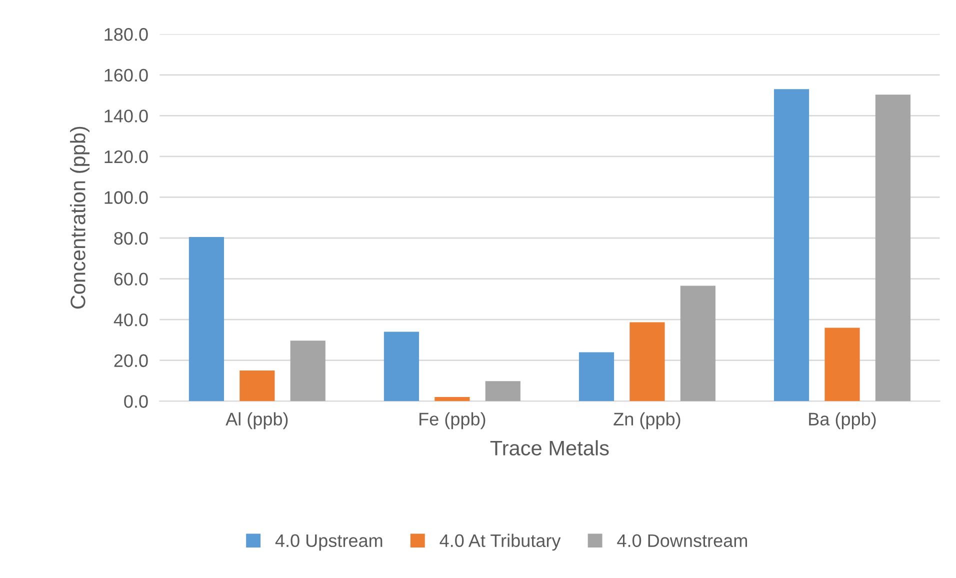 This screenshot has width=956, height=578. Describe the element at coordinates (126, 116) in the screenshot. I see `y-tick-label: 140.0` at that location.